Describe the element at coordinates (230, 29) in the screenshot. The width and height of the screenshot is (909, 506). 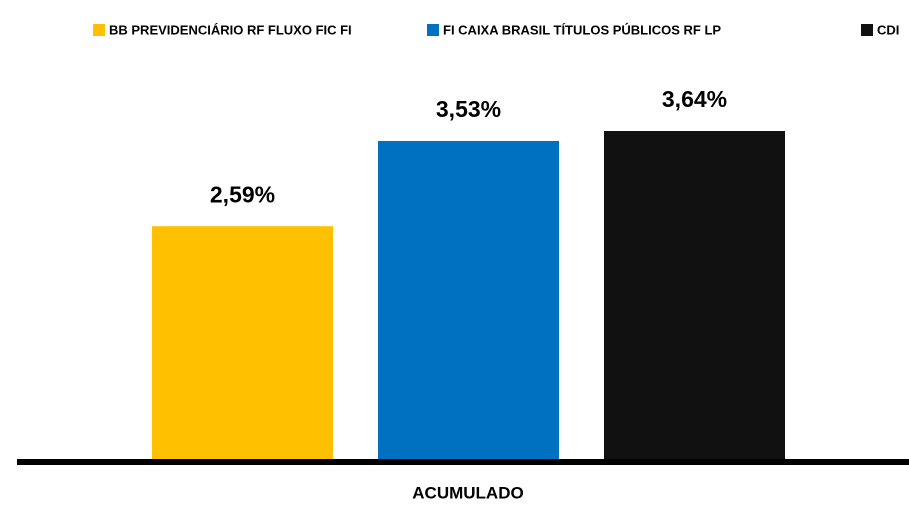
I see `legend-label: BB PREVIDENCIÁRIO RF FLUXO FIC FI` at that location.